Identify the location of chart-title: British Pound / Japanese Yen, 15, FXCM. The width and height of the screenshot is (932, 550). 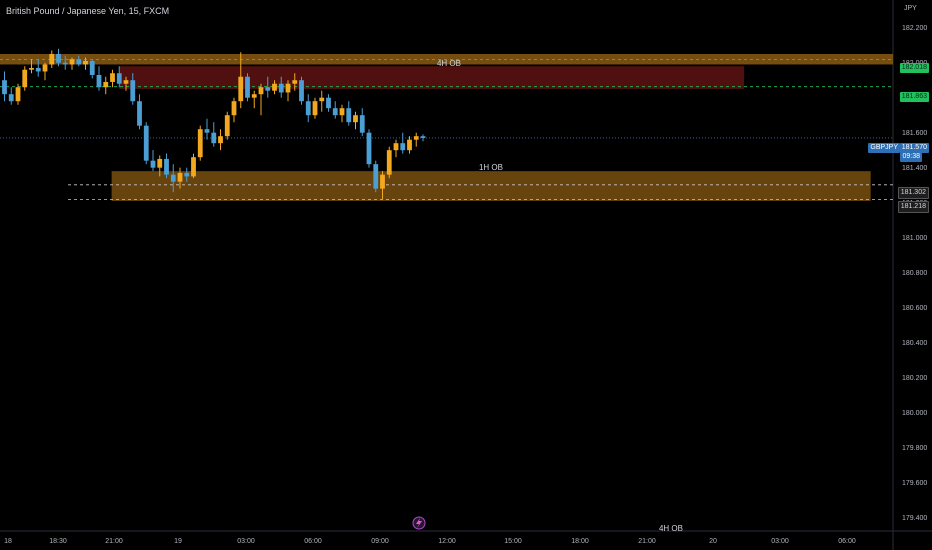
(88, 11).